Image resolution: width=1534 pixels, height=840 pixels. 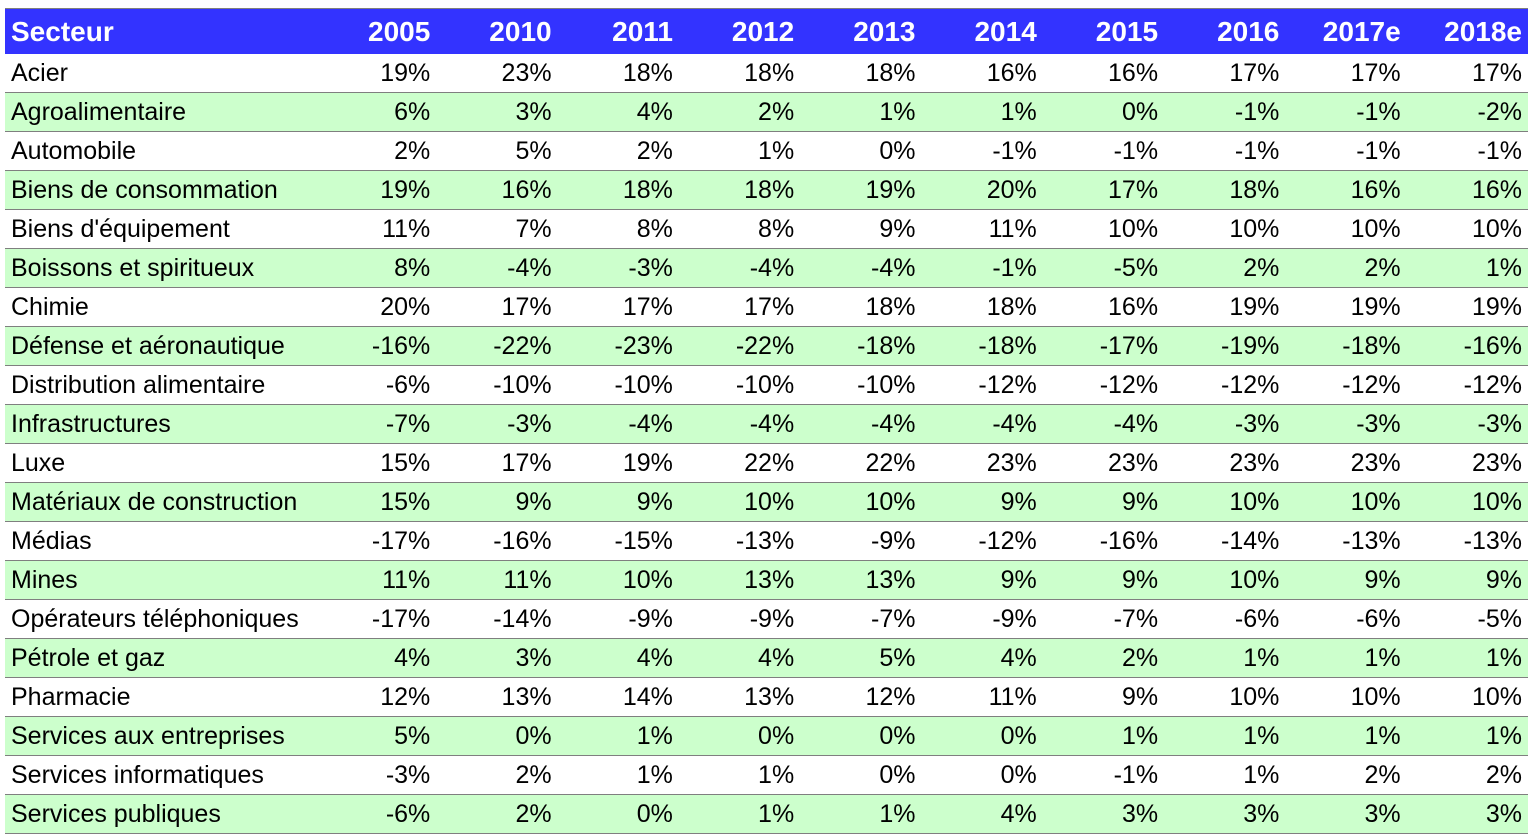 What do you see at coordinates (1346, 31) in the screenshot?
I see `header-year: 2017e` at bounding box center [1346, 31].